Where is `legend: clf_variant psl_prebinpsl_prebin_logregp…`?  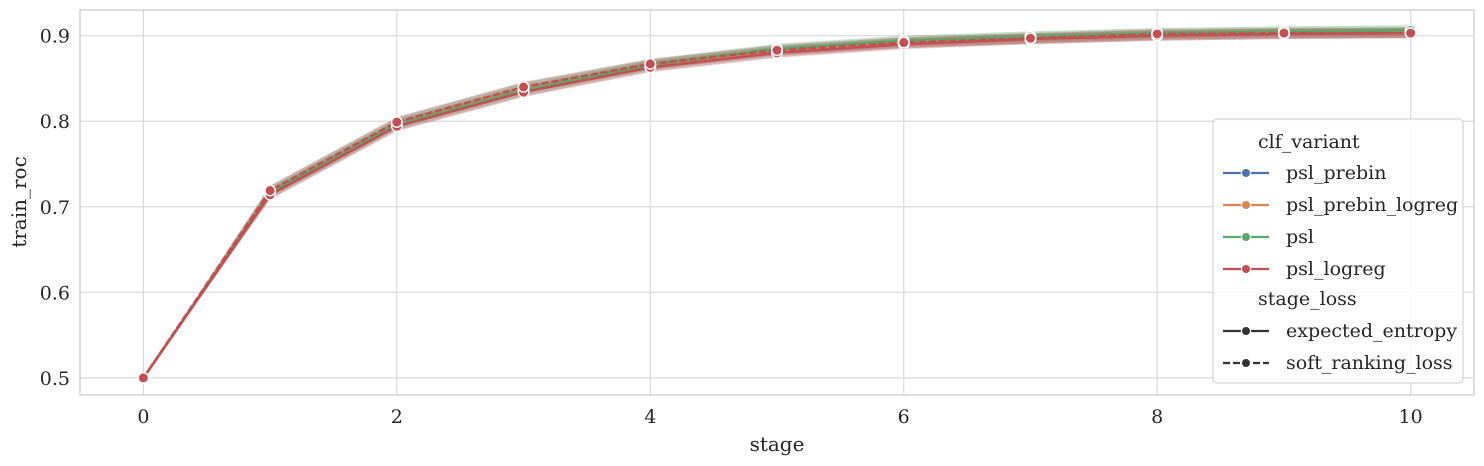 legend: clf_variant psl_prebinpsl_prebin_logregp… is located at coordinates (1338, 251).